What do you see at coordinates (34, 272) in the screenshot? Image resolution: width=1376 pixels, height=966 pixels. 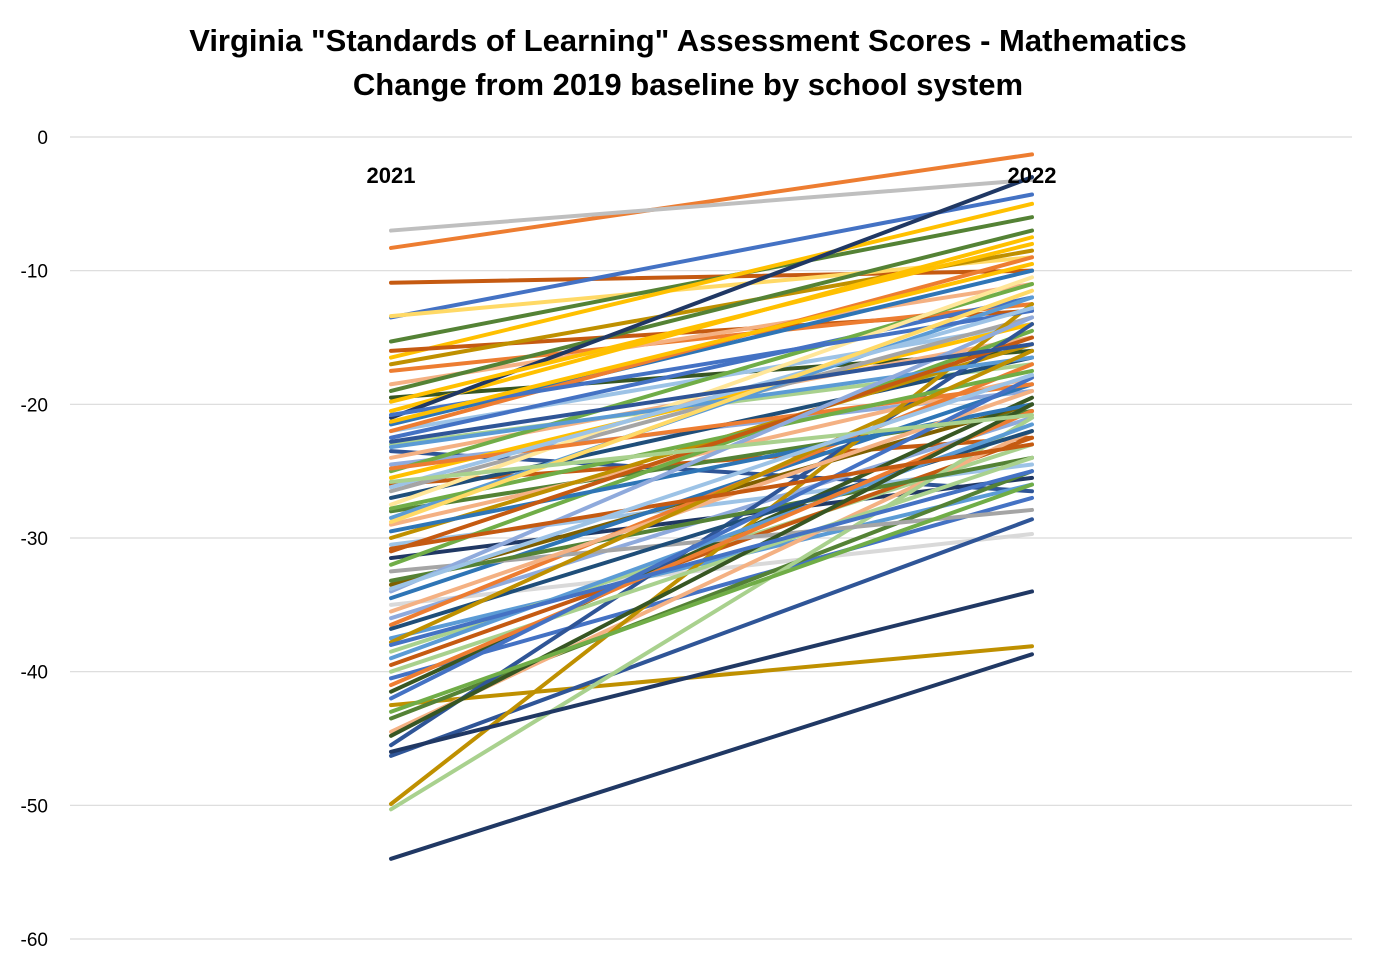 I see `y-tick-label: -10` at bounding box center [34, 272].